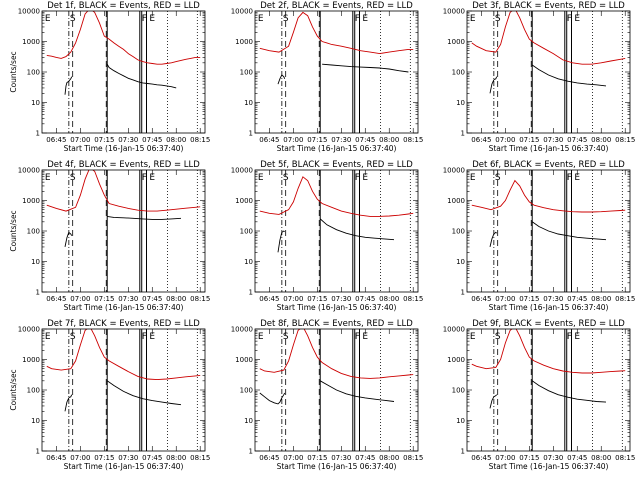 The image size is (640, 480). I want to click on panel-title: Det 9f, BLACK = Events, RED = LLD, so click(548, 324).